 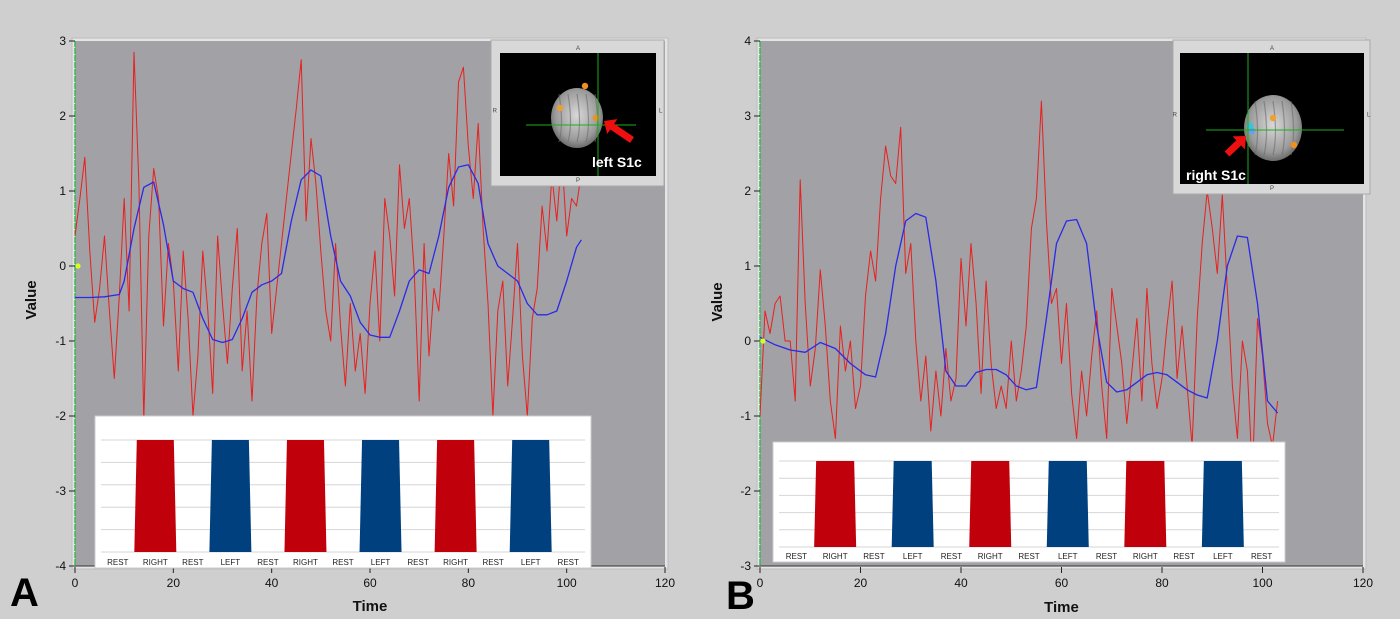 What do you see at coordinates (617, 162) in the screenshot?
I see `region-annotation: left S1c` at bounding box center [617, 162].